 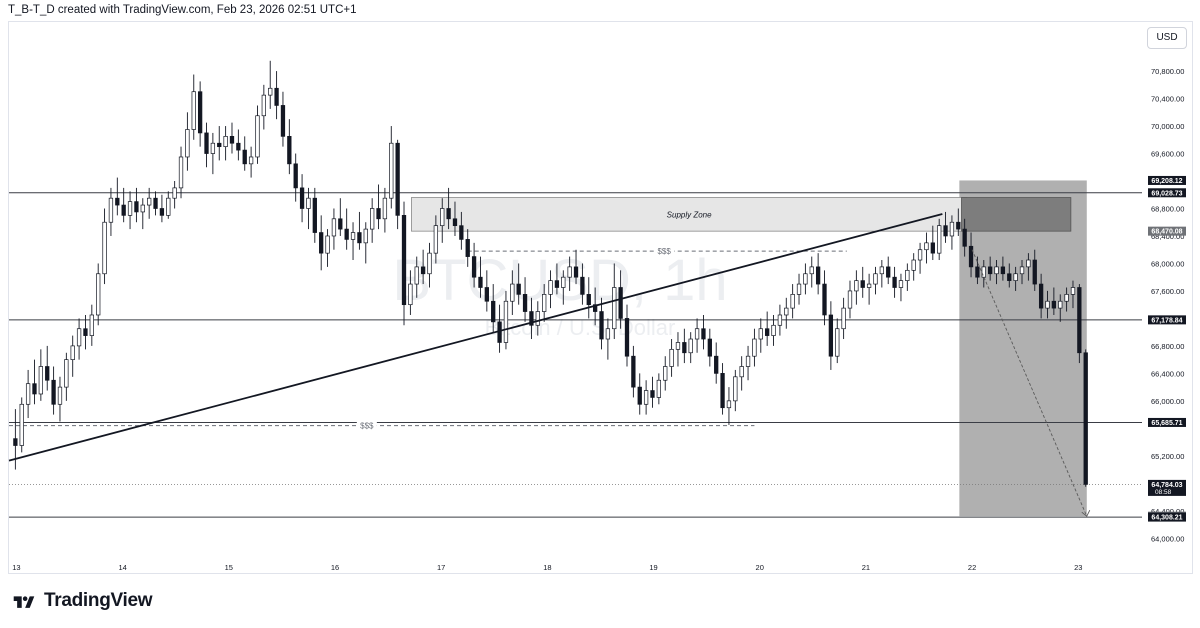 I want to click on price-tag: 68,470.08, so click(x=1167, y=231).